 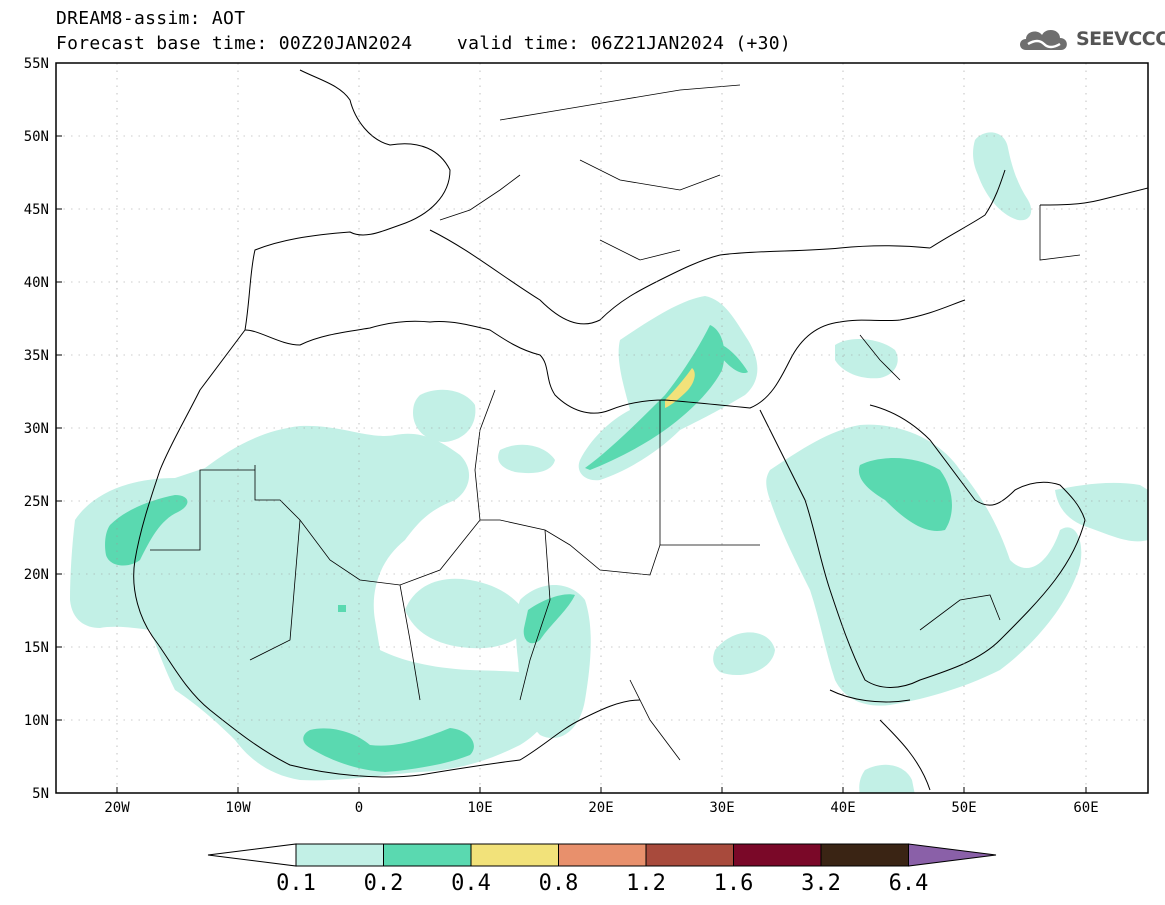 What do you see at coordinates (952, 855) in the screenshot?
I see `colorbar-cell-high-arrow` at bounding box center [952, 855].